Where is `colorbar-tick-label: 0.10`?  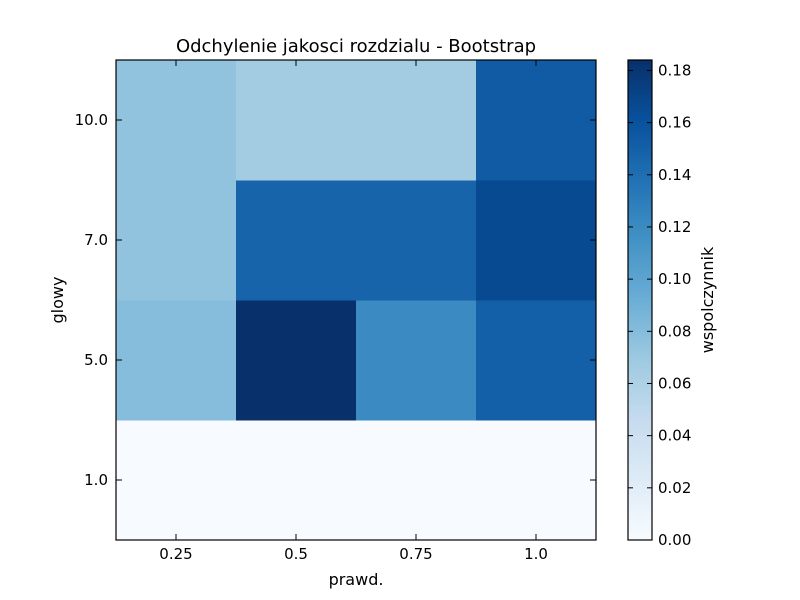 colorbar-tick-label: 0.10 is located at coordinates (674, 279).